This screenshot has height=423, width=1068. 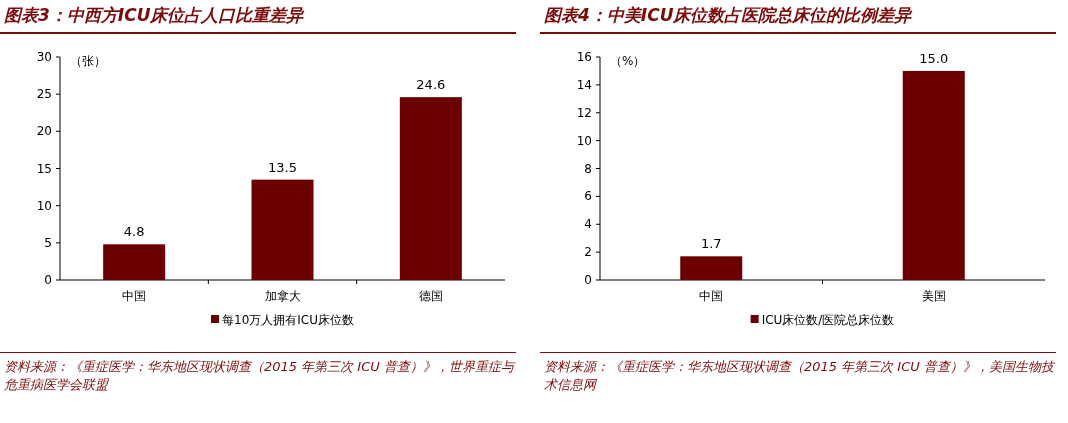 I want to click on y-tick-label: 14, so click(x=584, y=84).